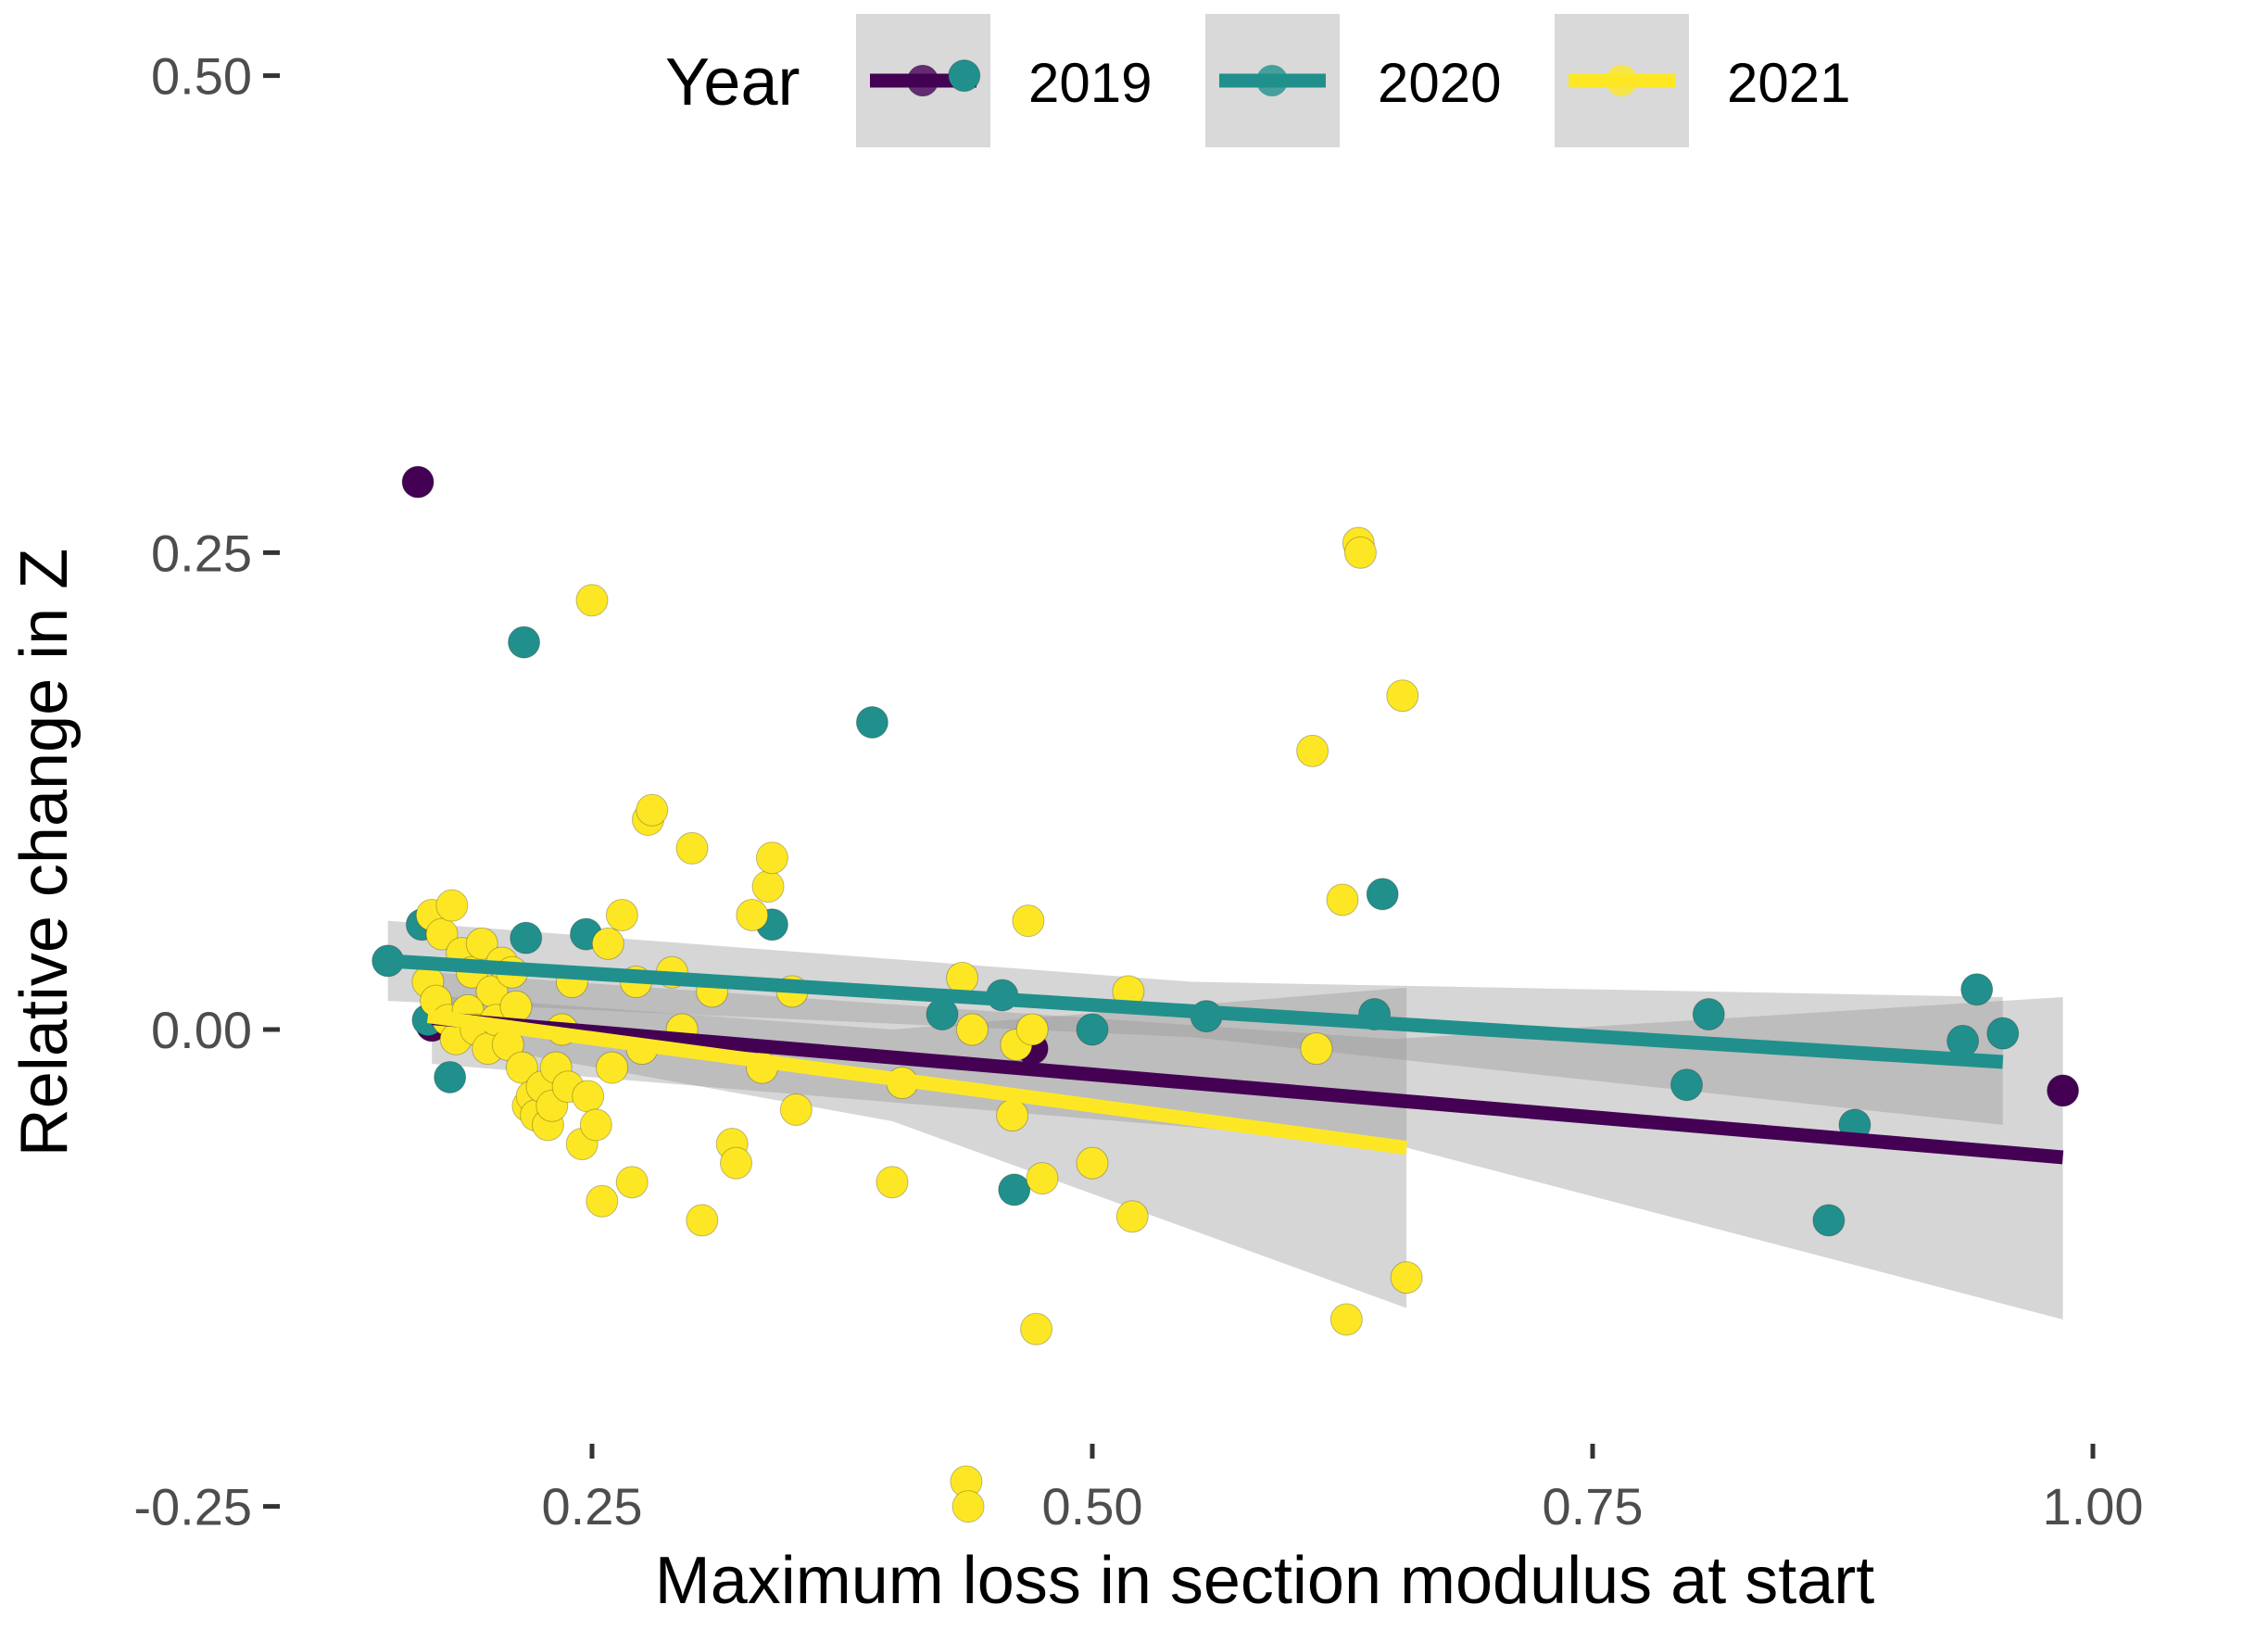  What do you see at coordinates (1439, 83) in the screenshot?
I see `legend-label-2020: 2020` at bounding box center [1439, 83].